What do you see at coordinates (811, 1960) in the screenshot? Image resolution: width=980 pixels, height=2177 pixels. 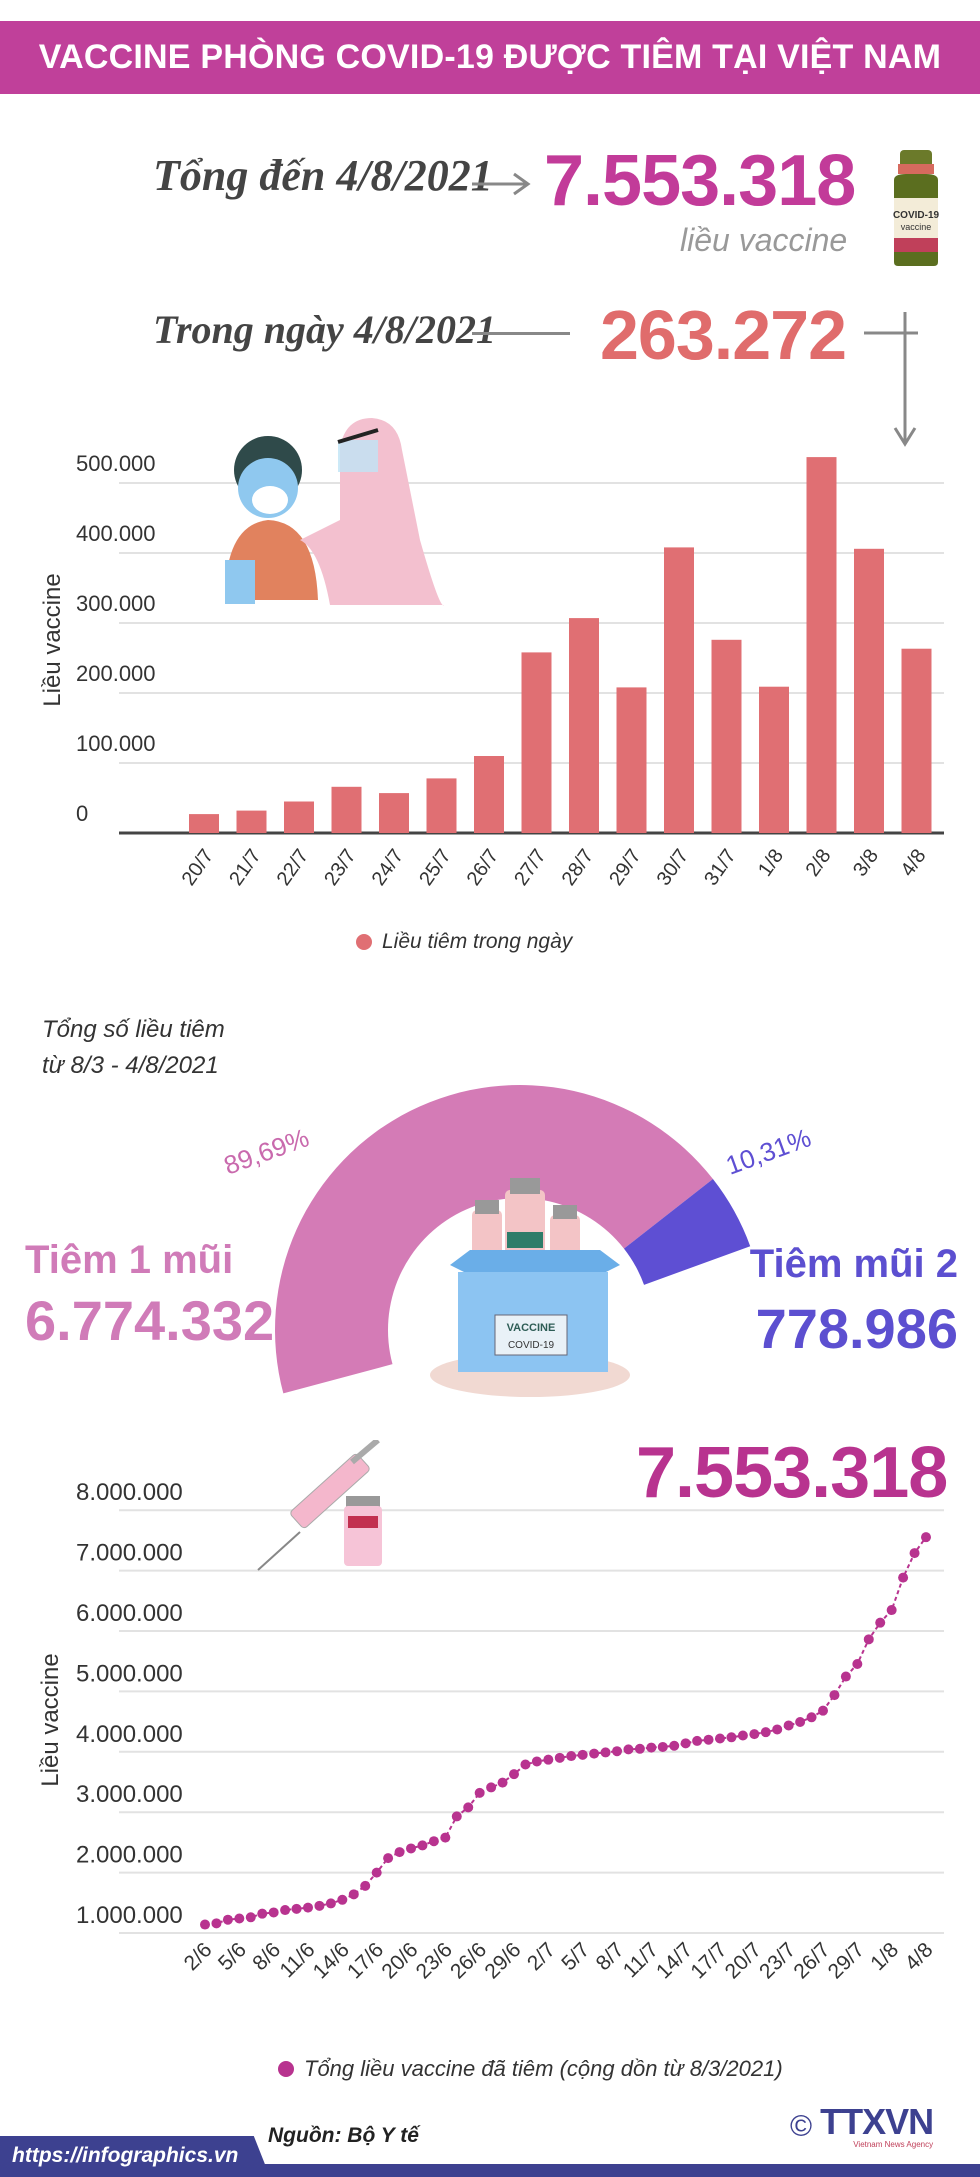 I see `x-tick-label: 26/7` at bounding box center [811, 1960].